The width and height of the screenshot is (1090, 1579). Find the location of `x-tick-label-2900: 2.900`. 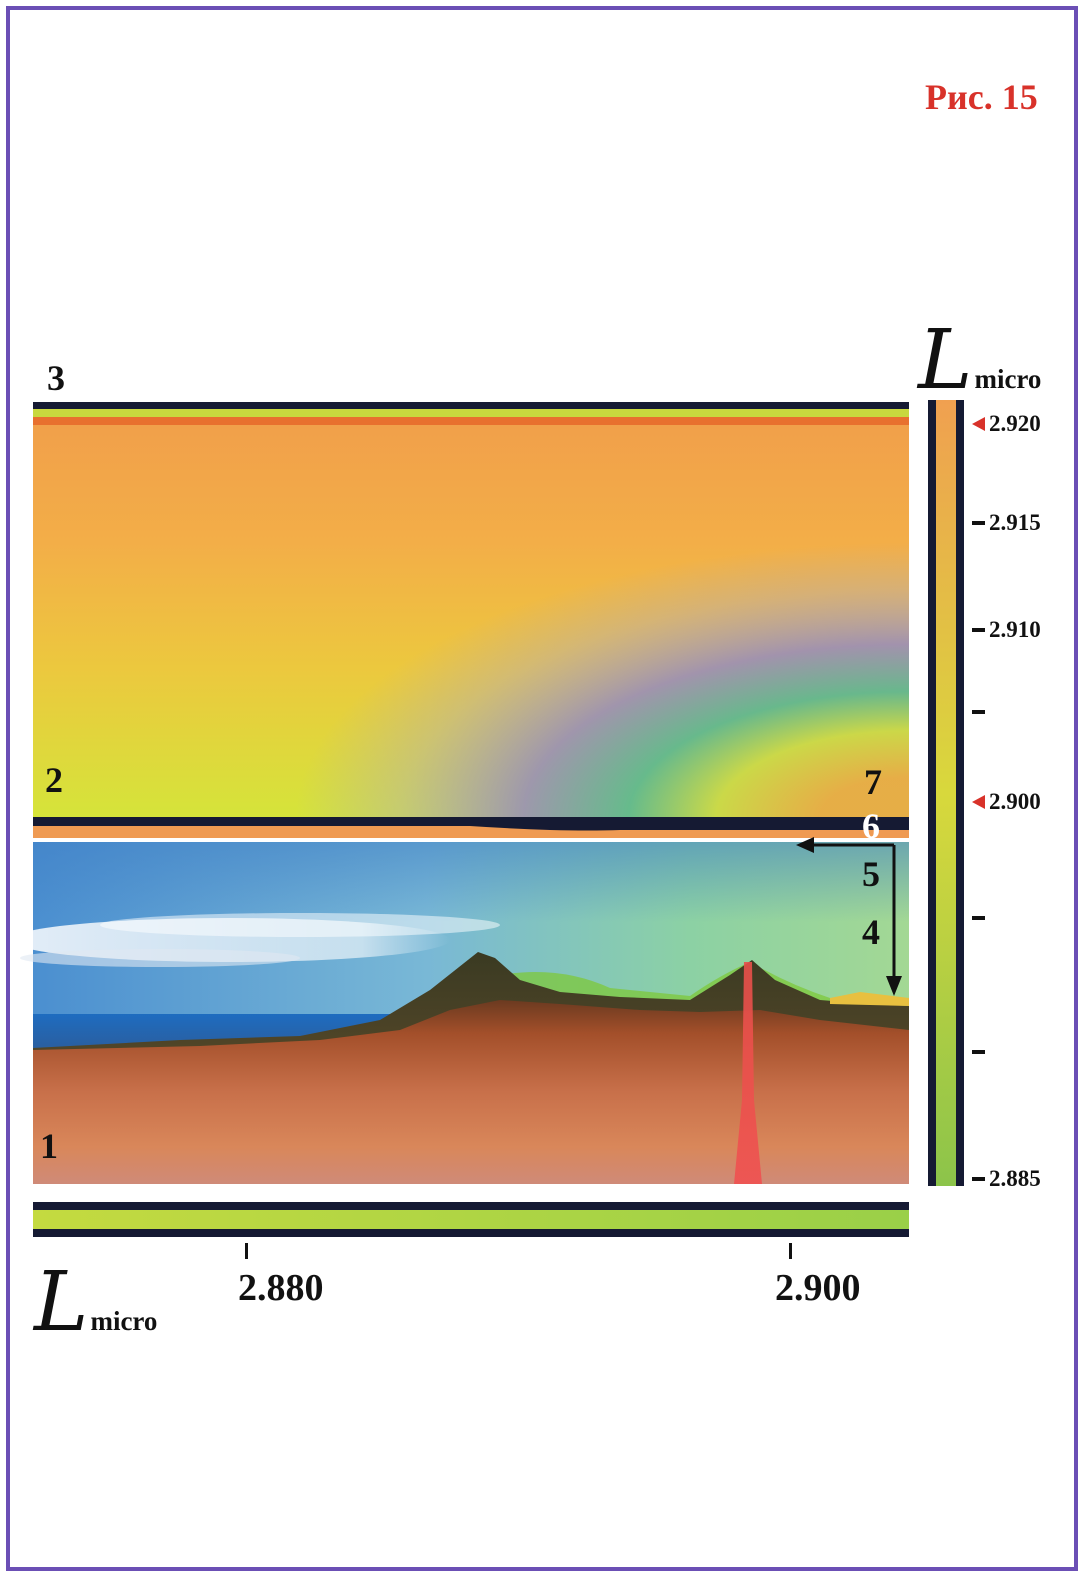

x-tick-label-2900: 2.900 is located at coordinates (818, 1288).